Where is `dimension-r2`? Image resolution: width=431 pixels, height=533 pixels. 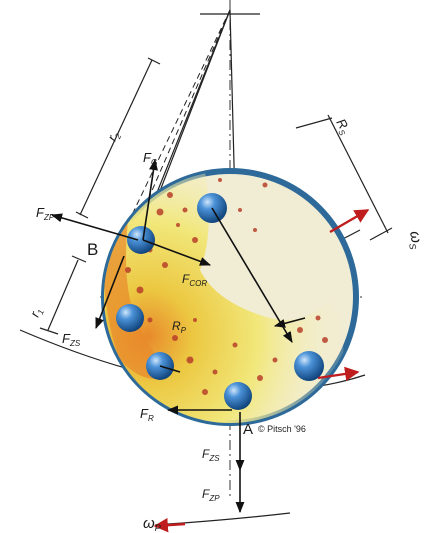
dimension-r2 is located at coordinates (118, 138).